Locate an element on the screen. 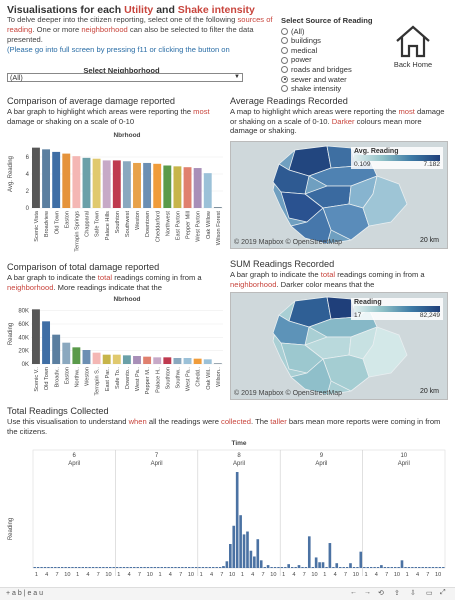 This screenshot has height=600, width=455. source-option-label: roads and bridges is located at coordinates (321, 69).